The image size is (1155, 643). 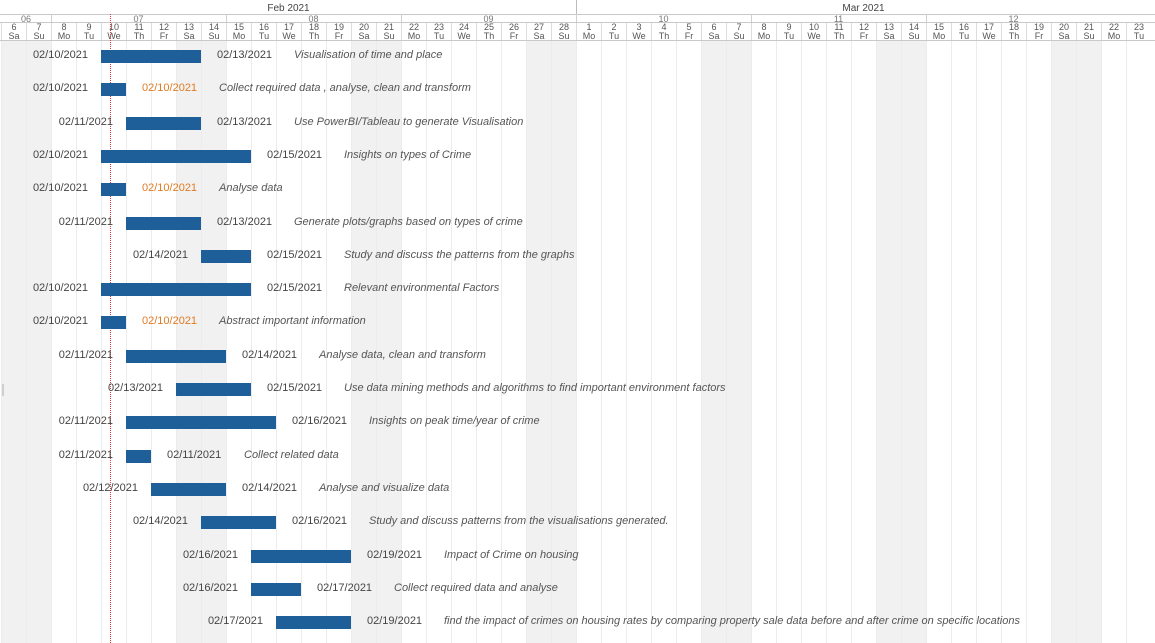 What do you see at coordinates (476, 587) in the screenshot?
I see `task-name: Collect required data and analyse` at bounding box center [476, 587].